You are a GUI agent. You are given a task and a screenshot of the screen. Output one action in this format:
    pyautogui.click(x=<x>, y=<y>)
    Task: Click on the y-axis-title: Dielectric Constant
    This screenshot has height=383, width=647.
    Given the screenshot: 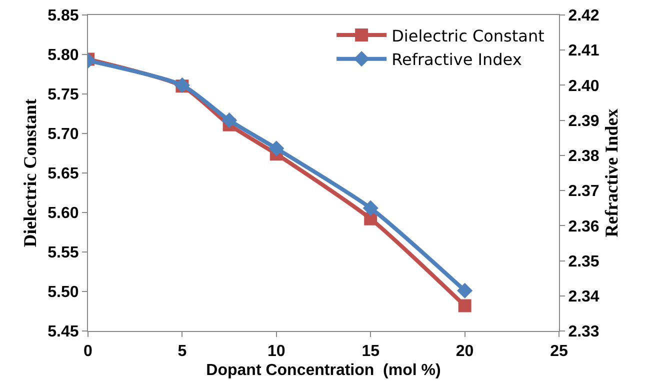 What is the action you would take?
    pyautogui.click(x=30, y=173)
    